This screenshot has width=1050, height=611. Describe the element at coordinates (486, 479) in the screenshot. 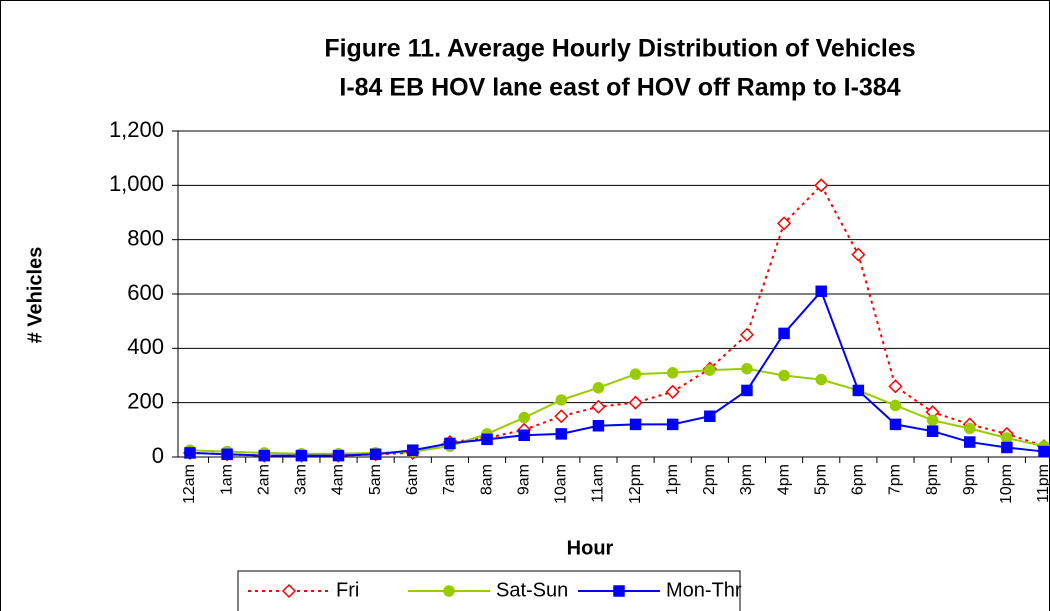

I see `x-tick-label: 8am` at that location.